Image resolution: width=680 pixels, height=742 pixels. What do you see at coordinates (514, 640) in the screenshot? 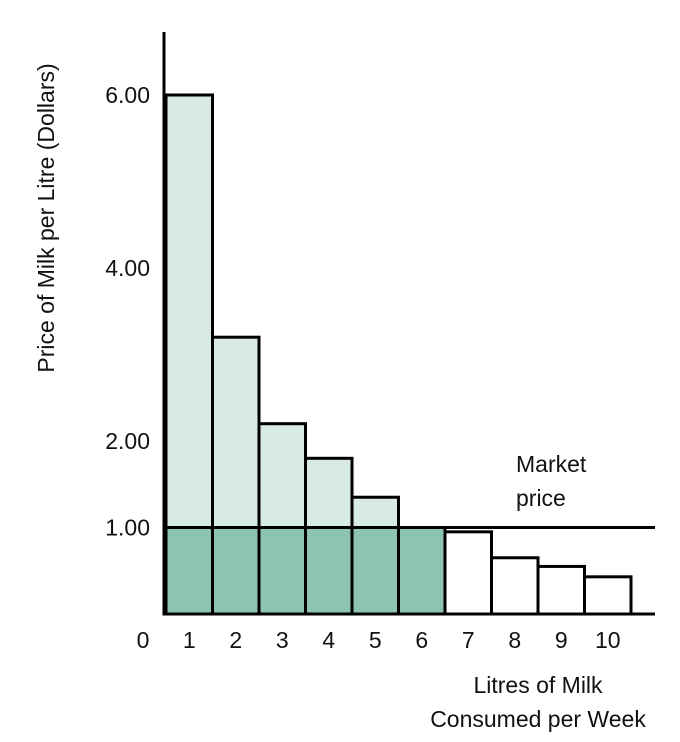
I see `x-tick-label: 8` at bounding box center [514, 640].